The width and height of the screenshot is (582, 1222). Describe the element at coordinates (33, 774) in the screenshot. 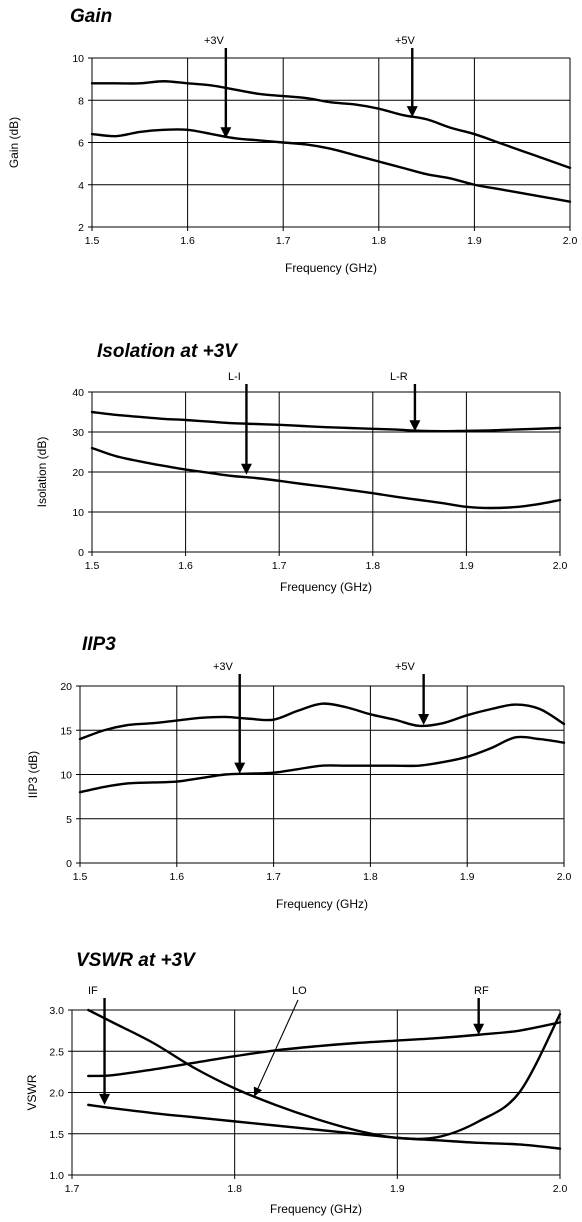

I see `y-axis-label: IIP3 (dB)` at that location.